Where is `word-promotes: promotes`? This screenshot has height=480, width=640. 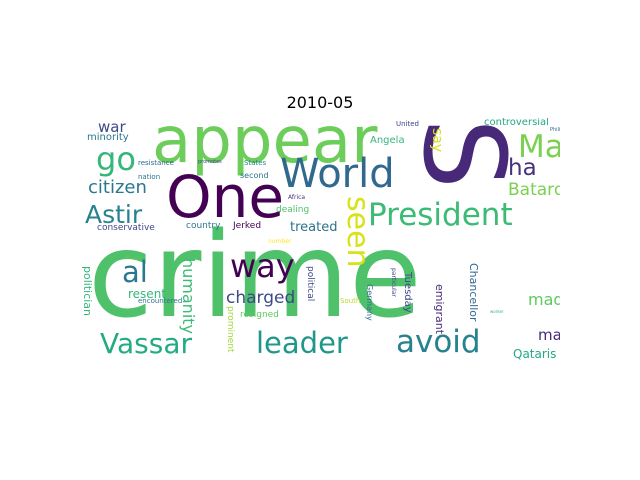
word-promotes: promotes is located at coordinates (210, 162).